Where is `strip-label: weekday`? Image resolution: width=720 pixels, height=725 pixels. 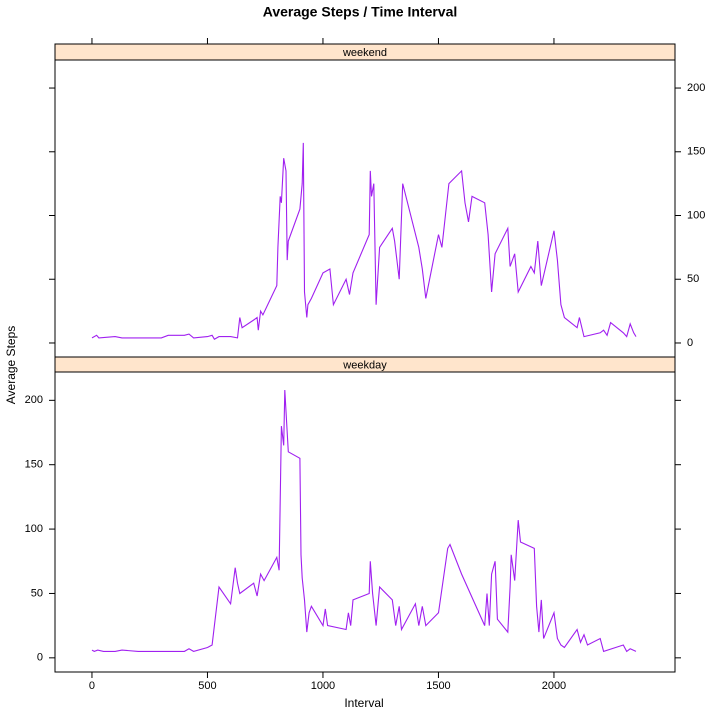 strip-label: weekday is located at coordinates (364, 365).